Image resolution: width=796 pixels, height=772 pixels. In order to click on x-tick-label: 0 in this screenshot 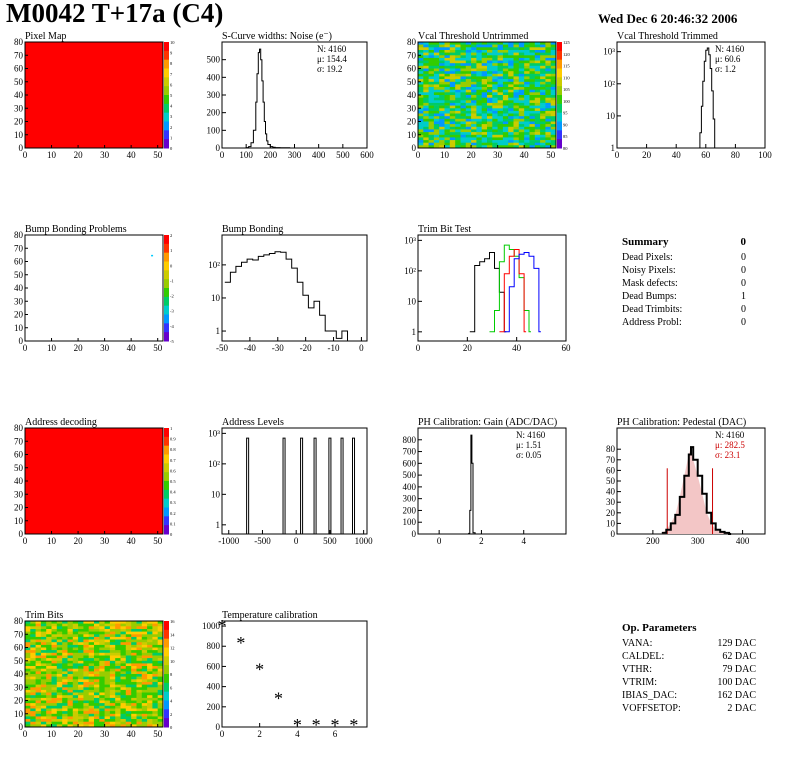, I will do `click(25, 155)`.